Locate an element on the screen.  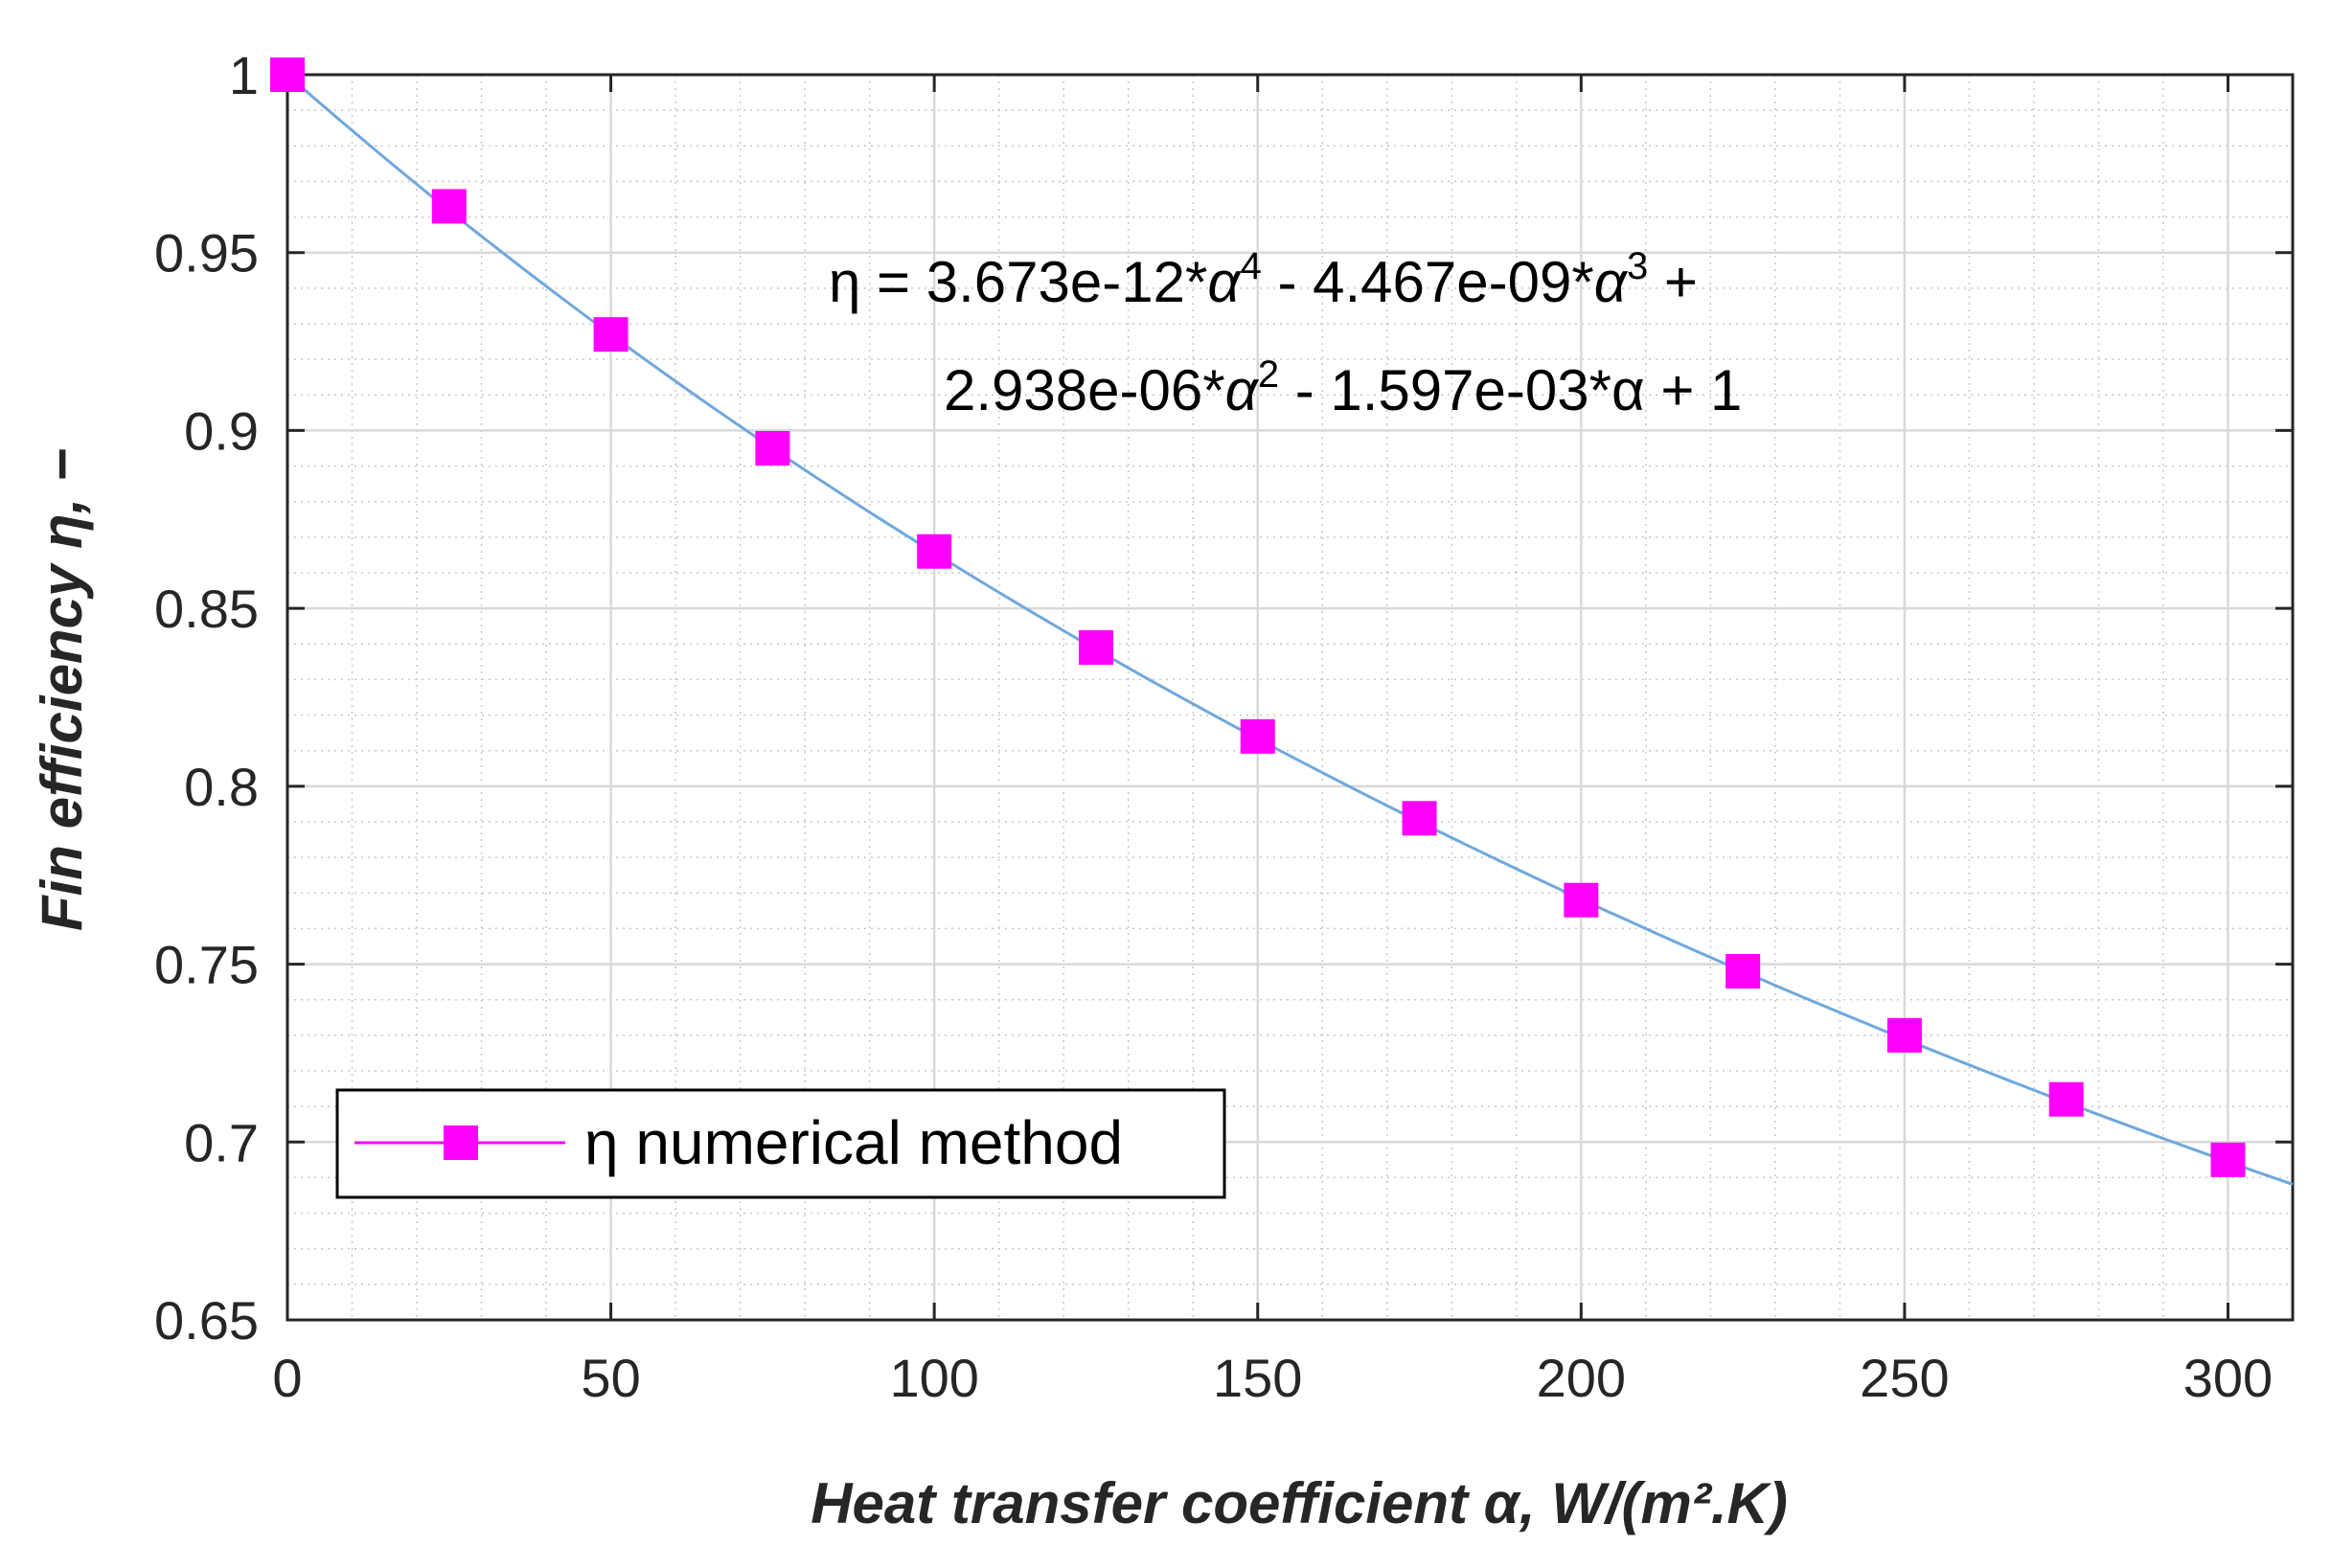
y-tick-label: 0.7 is located at coordinates (221, 1142).